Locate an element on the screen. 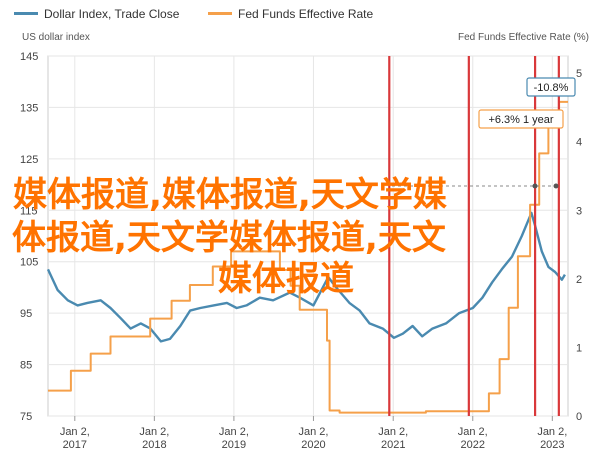 The width and height of the screenshot is (598, 468). right-axis-title: Fed Funds Effective Rate (%) is located at coordinates (523, 37).